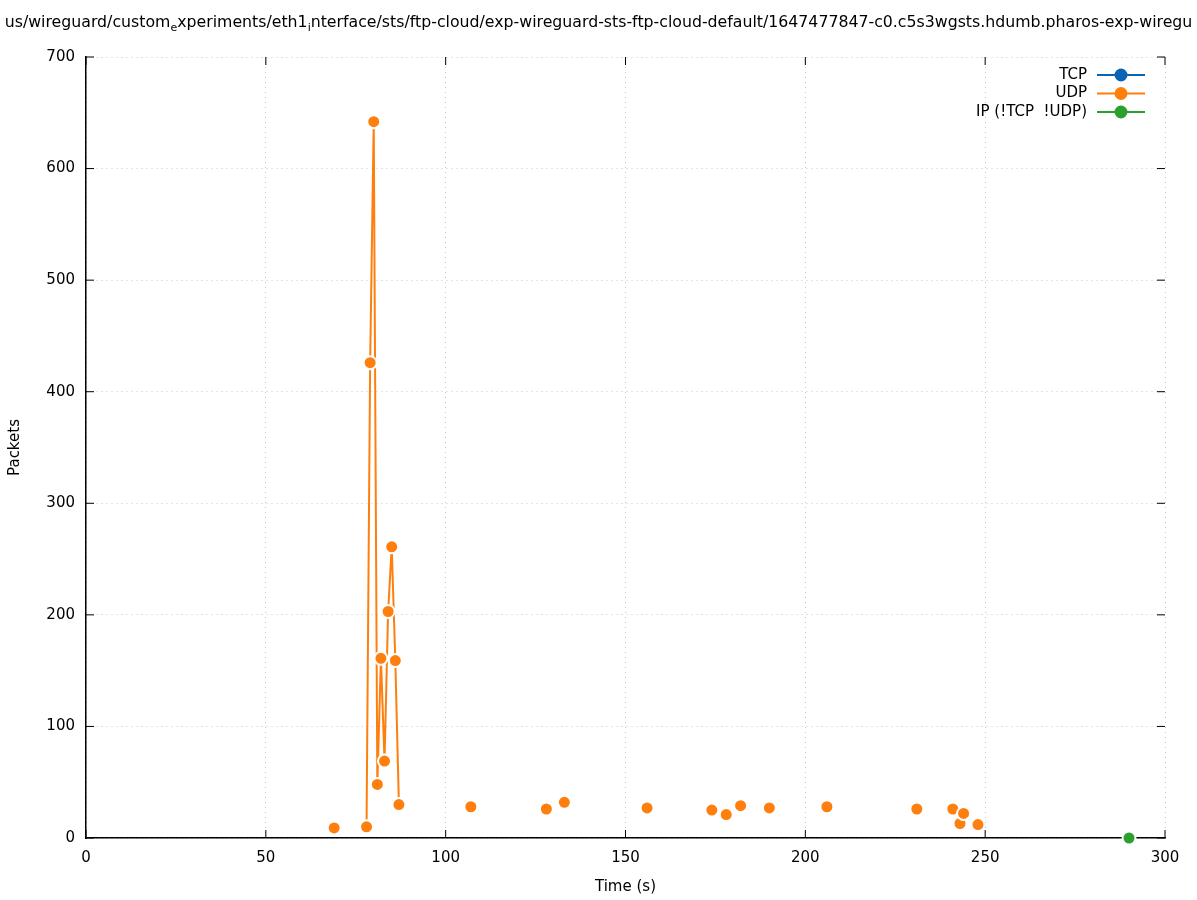  What do you see at coordinates (1031, 110) in the screenshot?
I see `legend-label: IP (!TCP !UDP)` at bounding box center [1031, 110].